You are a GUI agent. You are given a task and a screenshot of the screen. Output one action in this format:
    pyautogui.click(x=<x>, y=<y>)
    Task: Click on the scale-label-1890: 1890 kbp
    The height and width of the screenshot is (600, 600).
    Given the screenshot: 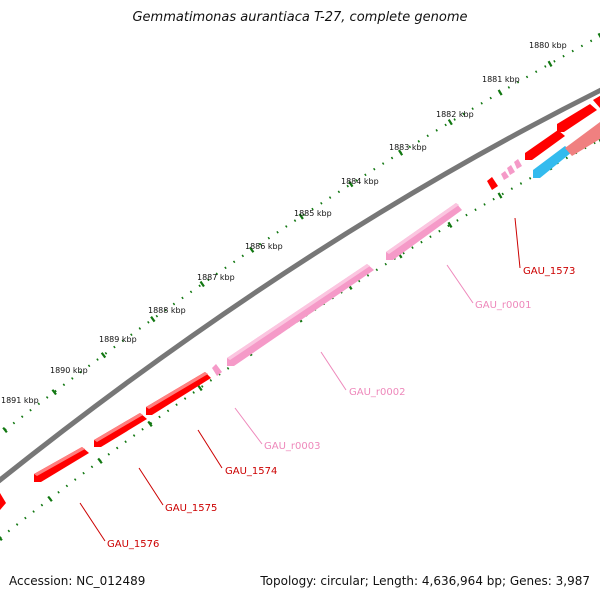 What is the action you would take?
    pyautogui.click(x=69, y=370)
    